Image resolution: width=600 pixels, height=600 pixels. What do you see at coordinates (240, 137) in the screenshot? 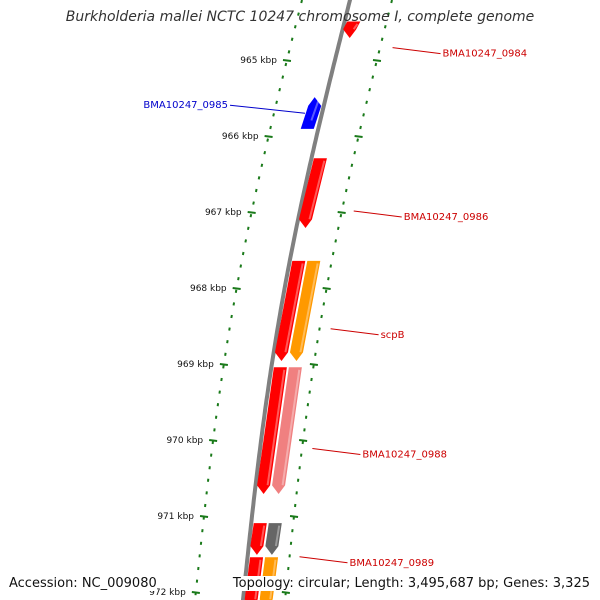
I see `tick-label: 966 kbp` at bounding box center [240, 137].